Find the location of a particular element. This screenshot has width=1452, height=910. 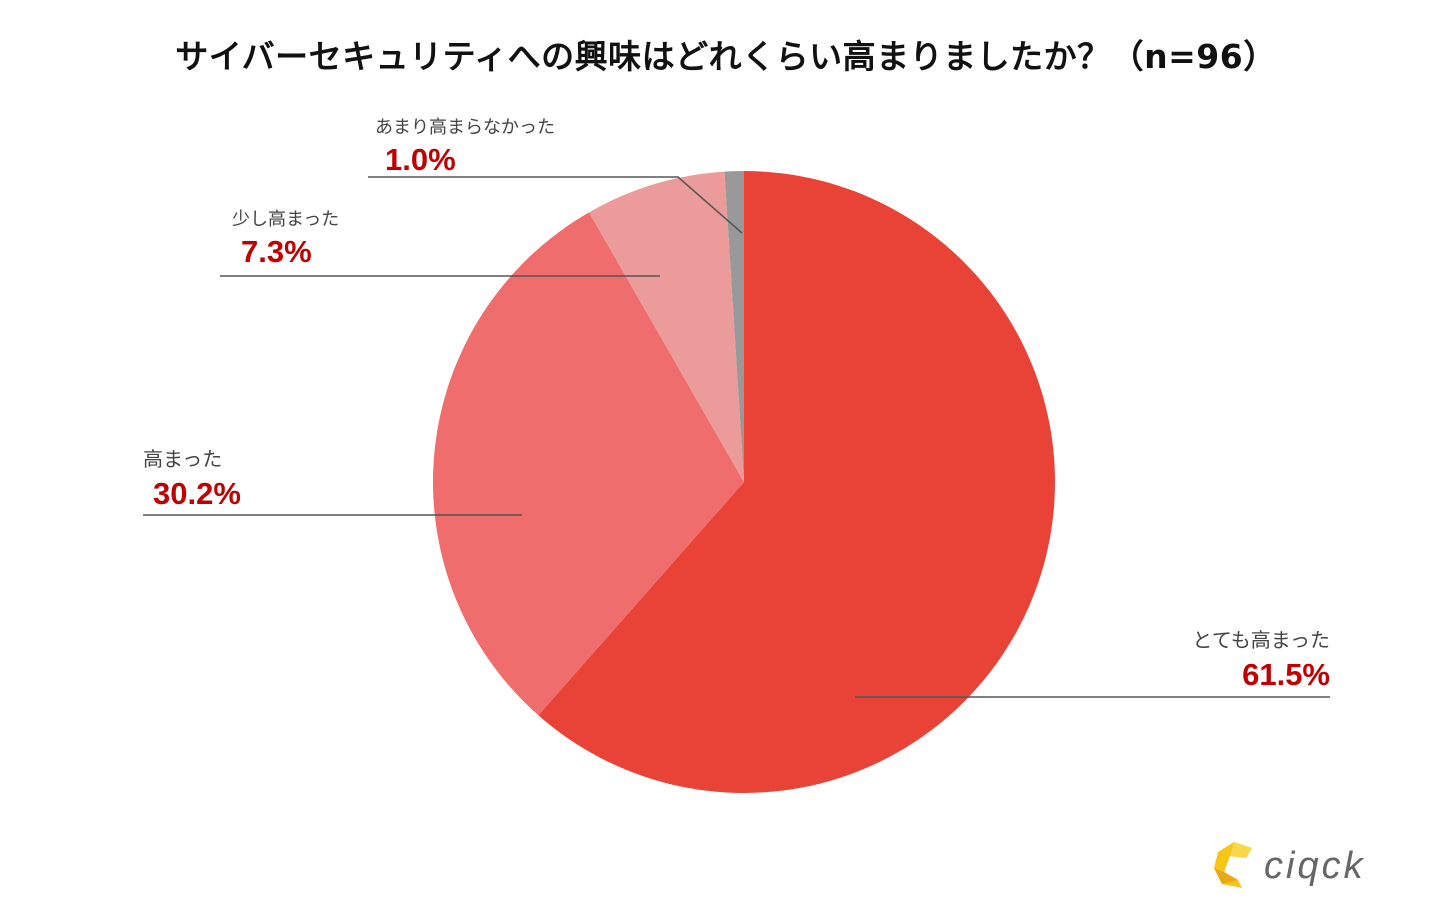

slice-value: 30.2% is located at coordinates (197, 493).